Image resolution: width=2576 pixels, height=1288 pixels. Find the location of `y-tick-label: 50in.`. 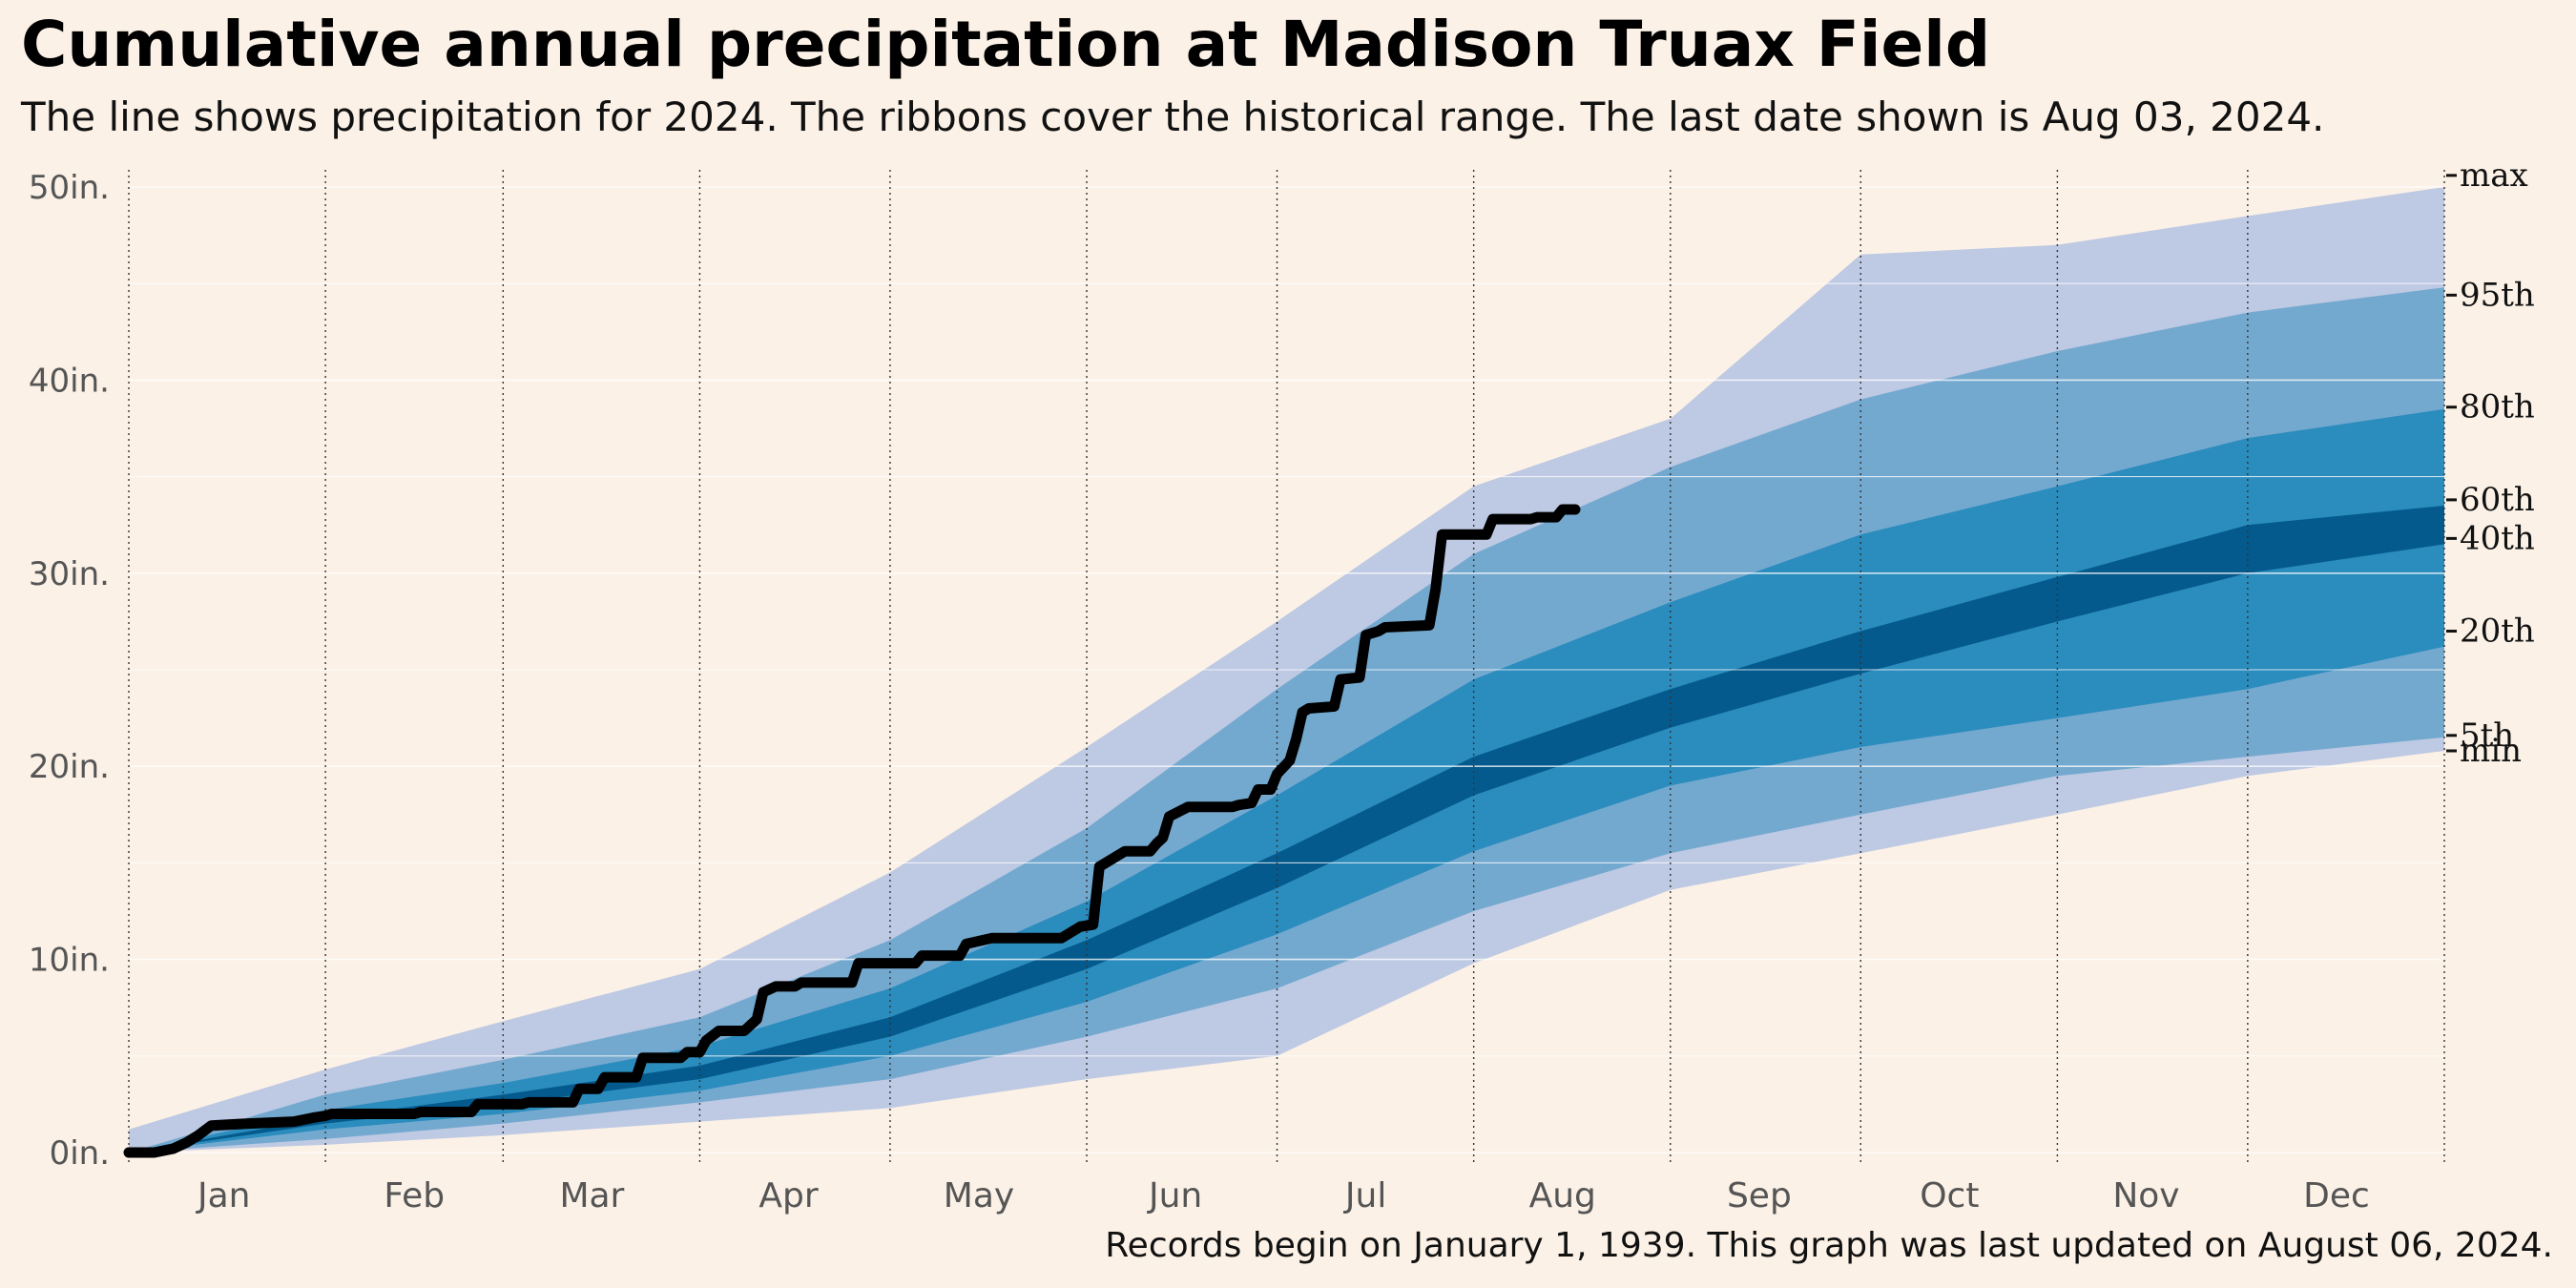

y-tick-label: 50in. is located at coordinates (69, 188).